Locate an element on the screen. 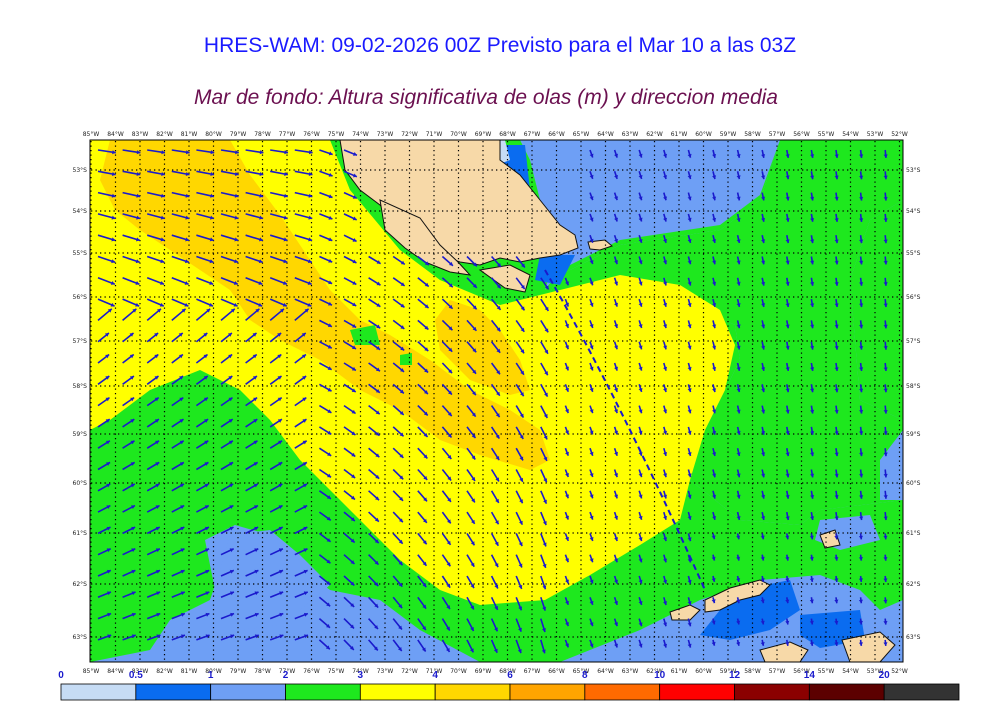  lon-label-bottom: 76°W is located at coordinates (311, 671).